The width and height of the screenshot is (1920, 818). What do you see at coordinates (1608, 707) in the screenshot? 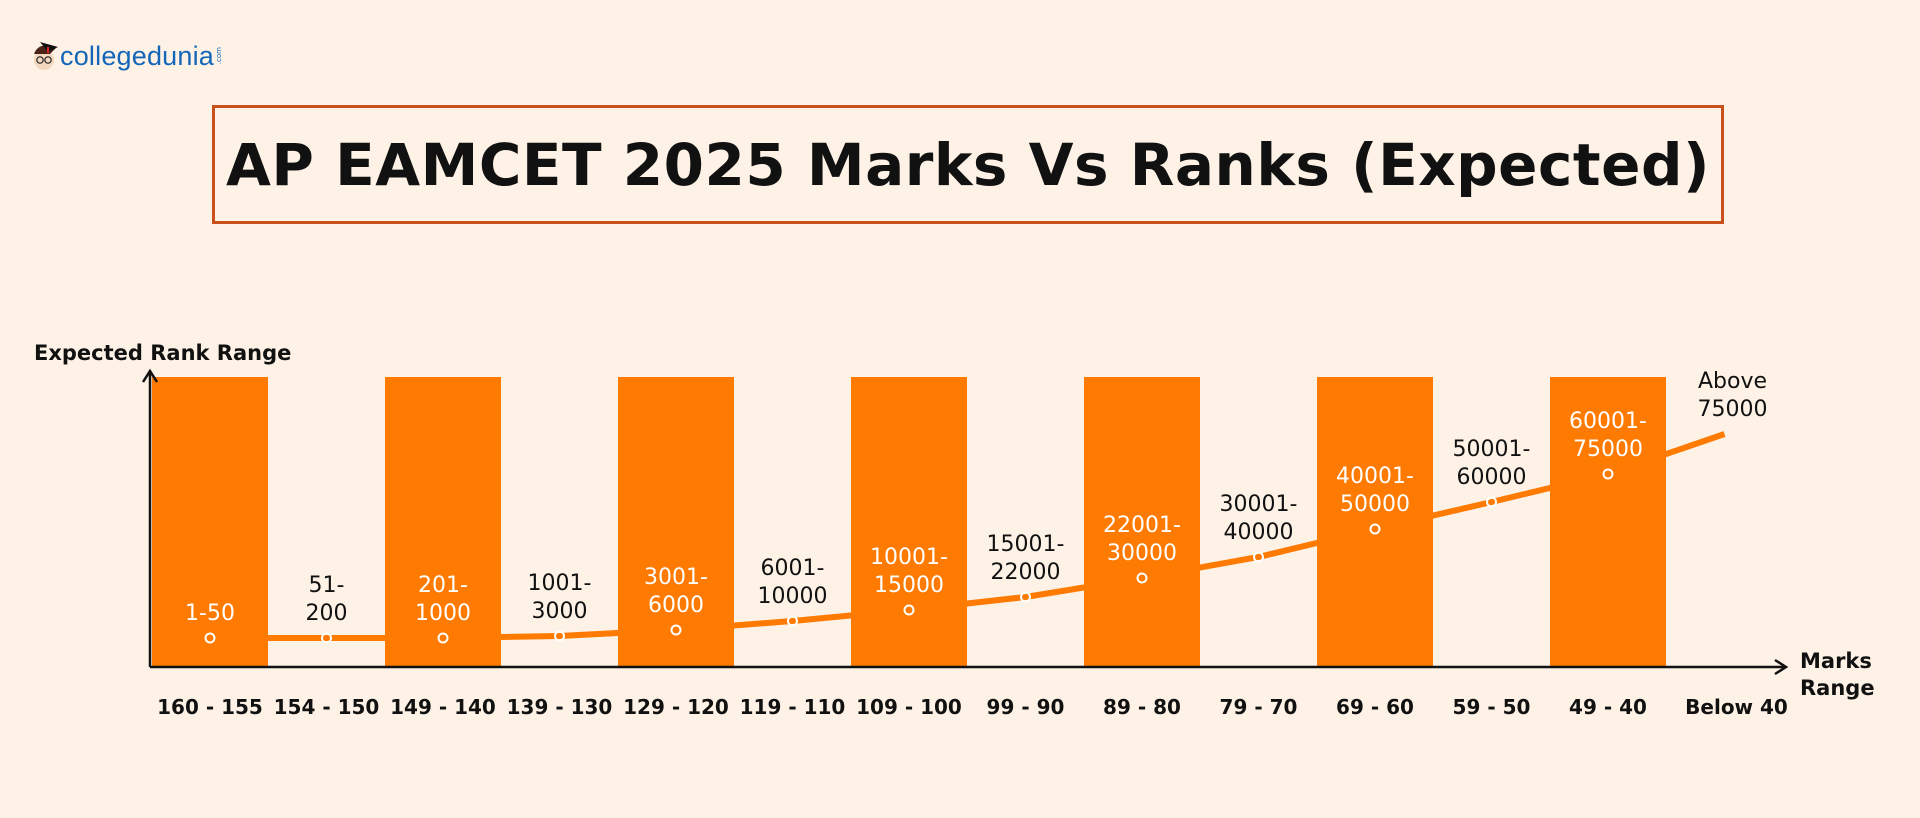
I see `x-tick-label: 49 - 40` at bounding box center [1608, 707].